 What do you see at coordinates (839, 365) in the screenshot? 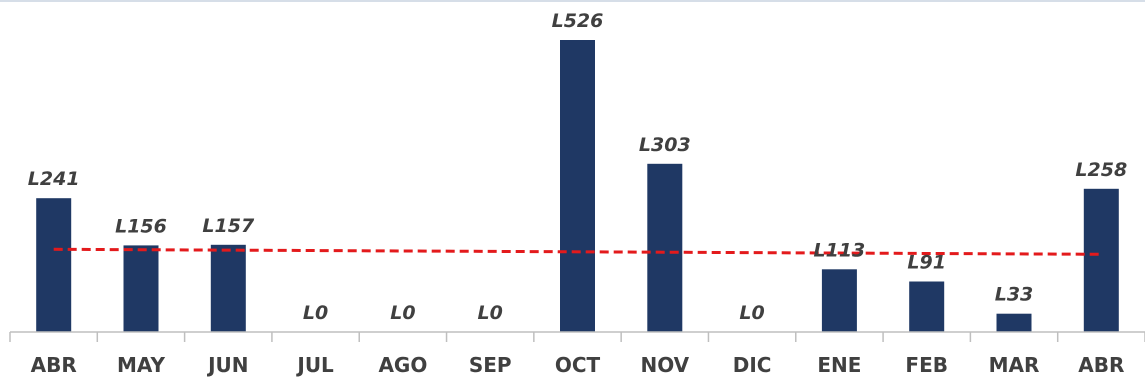
I see `x-tick-label-10: ENE` at bounding box center [839, 365].